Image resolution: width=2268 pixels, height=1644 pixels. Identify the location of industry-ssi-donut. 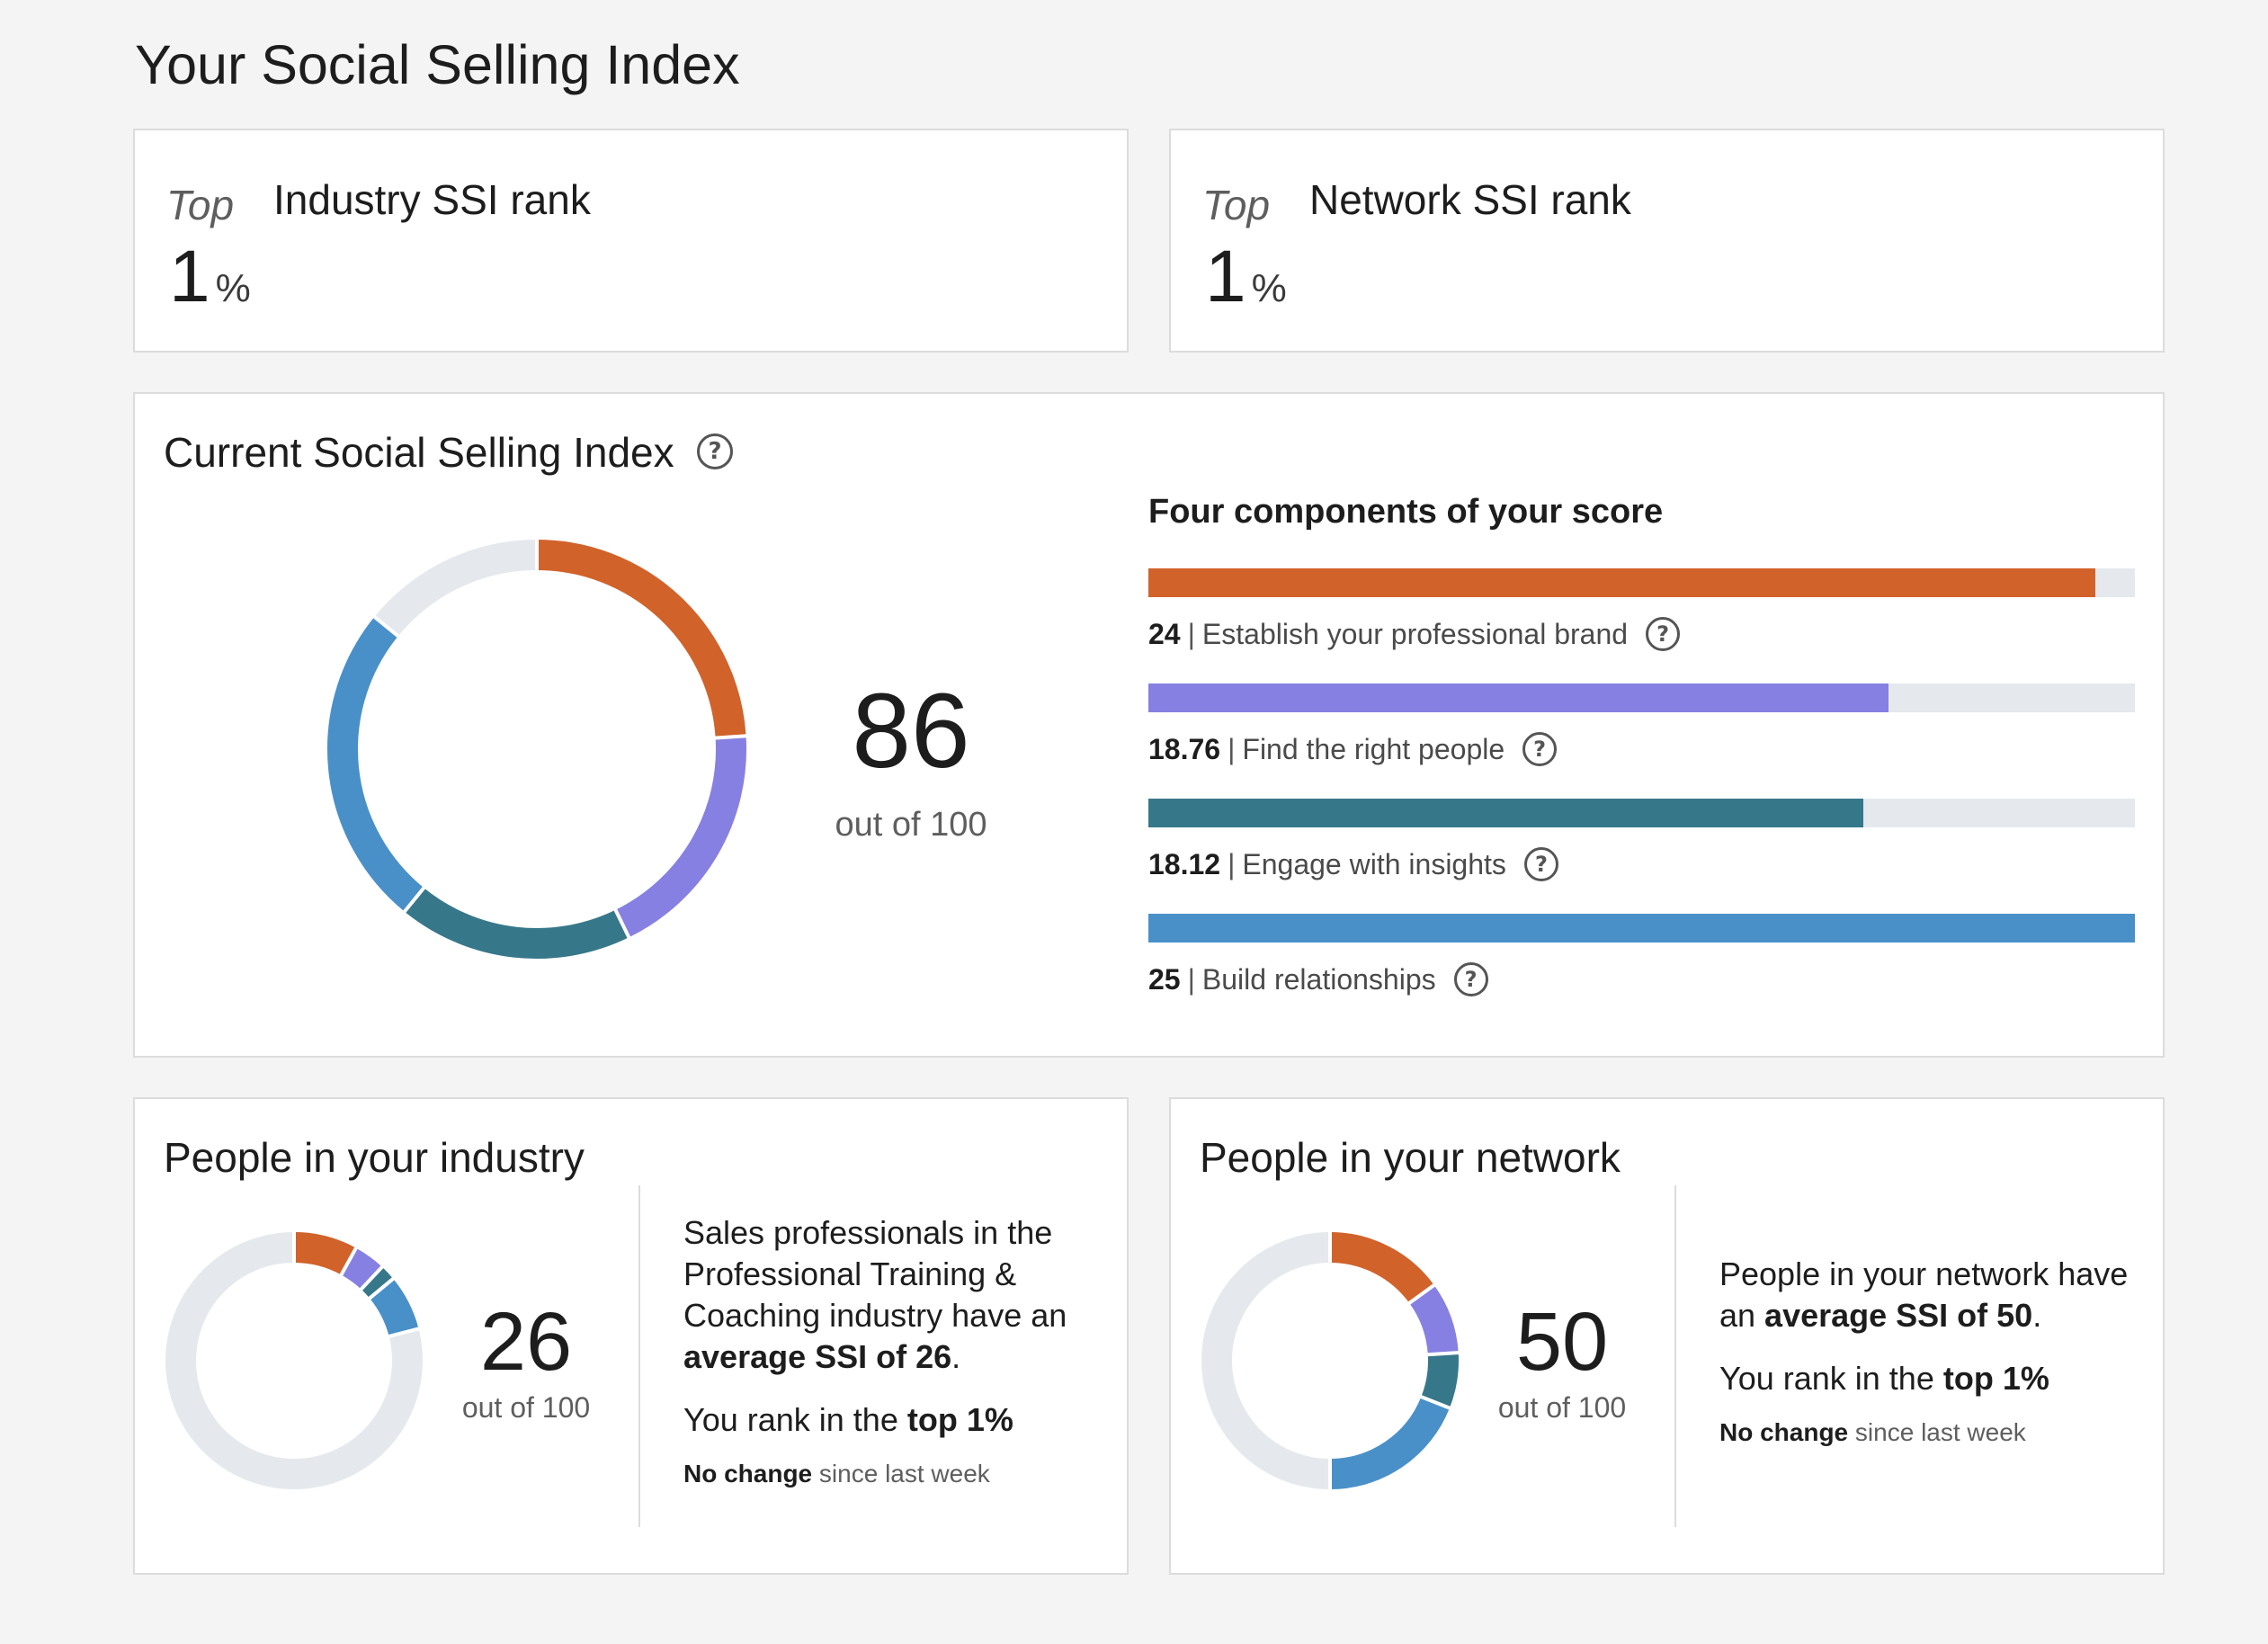
(294, 1360).